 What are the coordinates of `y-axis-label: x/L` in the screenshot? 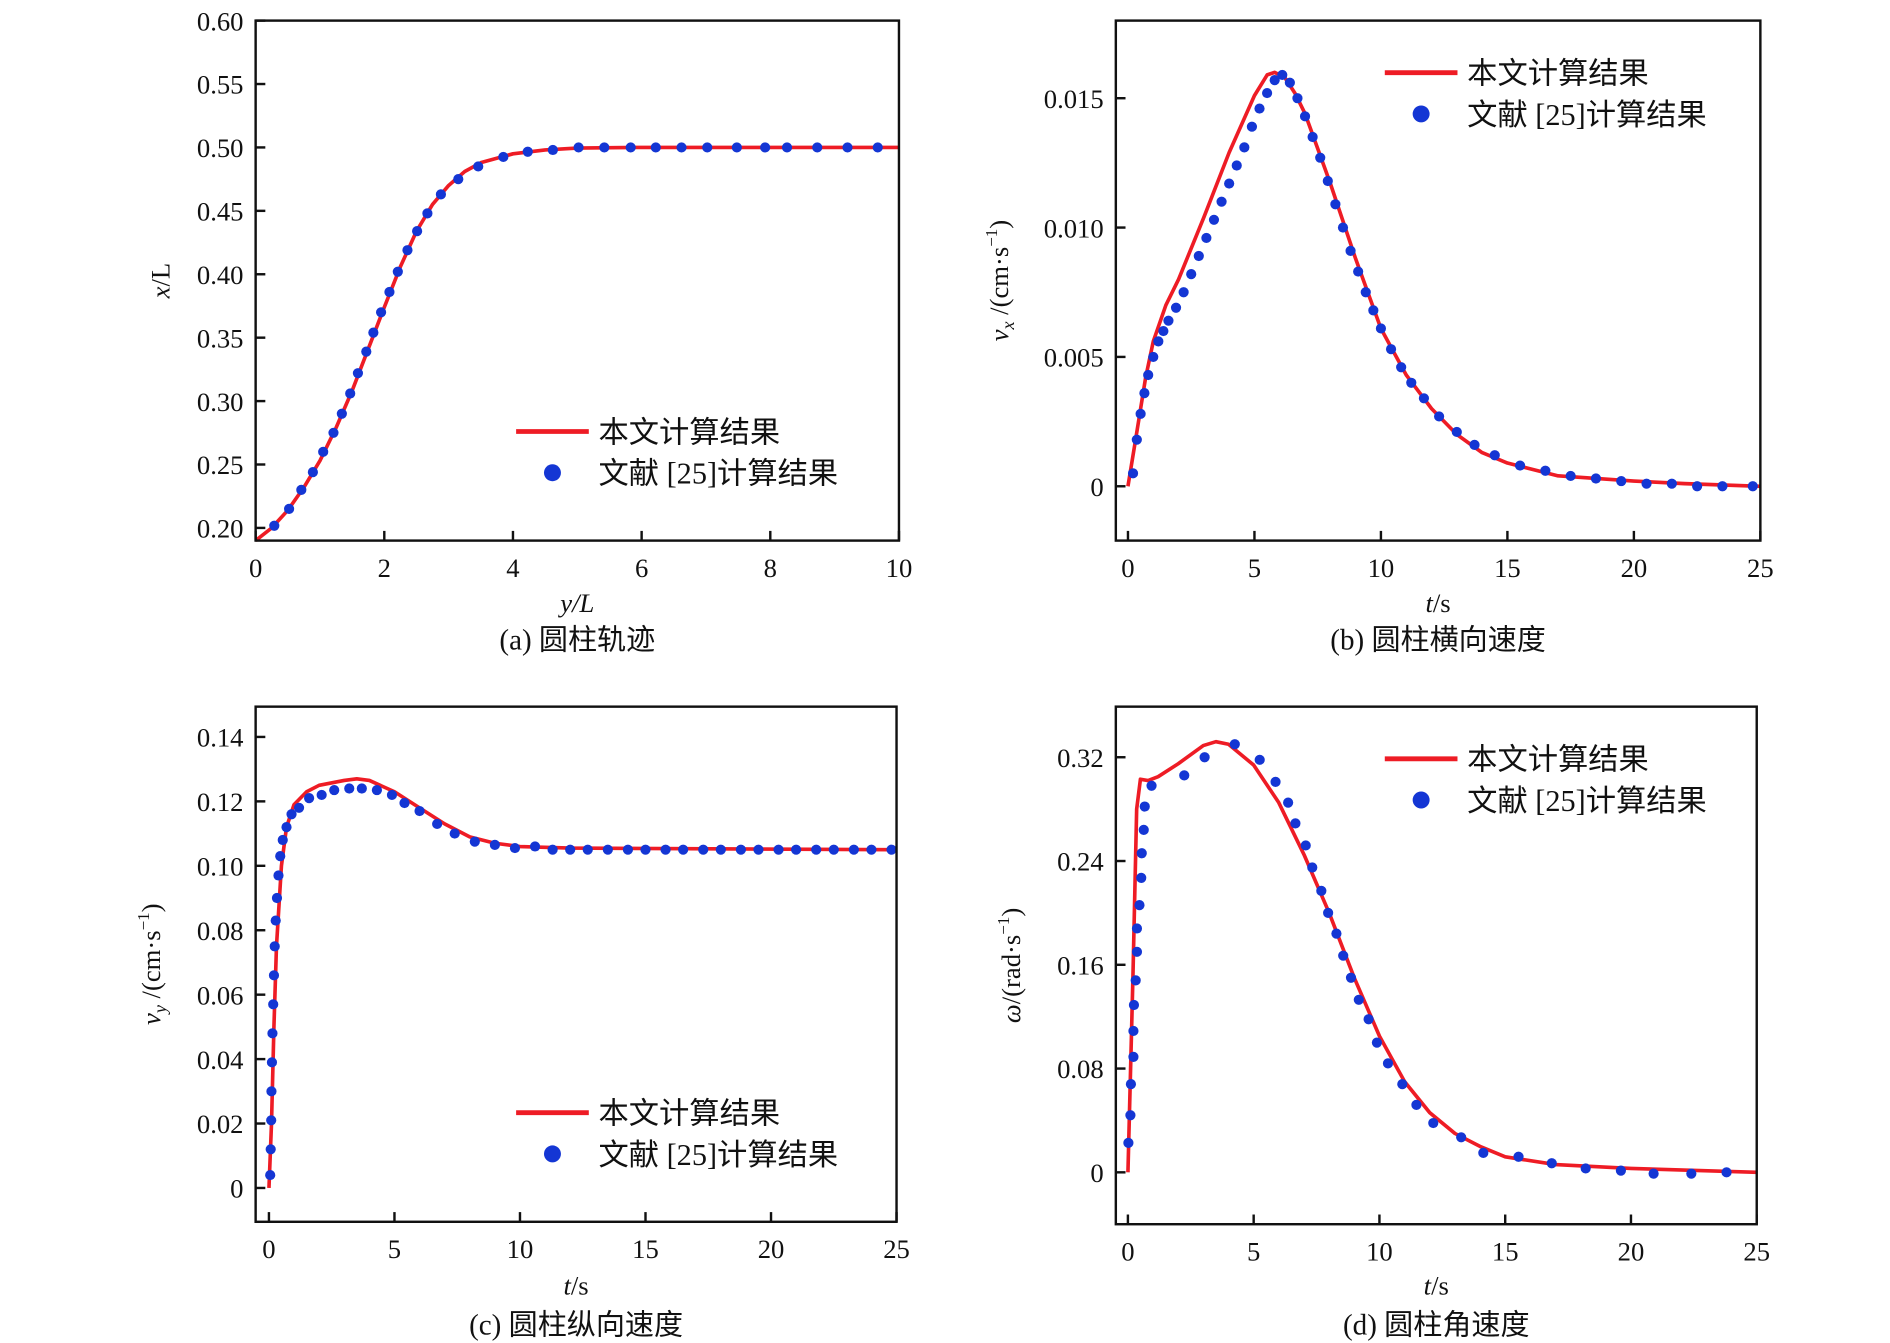 It's located at (161, 281).